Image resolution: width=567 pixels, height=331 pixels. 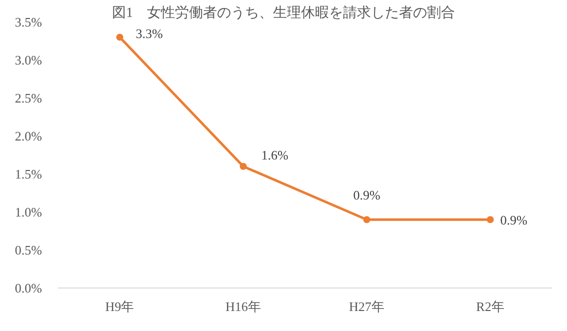 What do you see at coordinates (28, 98) in the screenshot?
I see `y-tick-label: 2.5%` at bounding box center [28, 98].